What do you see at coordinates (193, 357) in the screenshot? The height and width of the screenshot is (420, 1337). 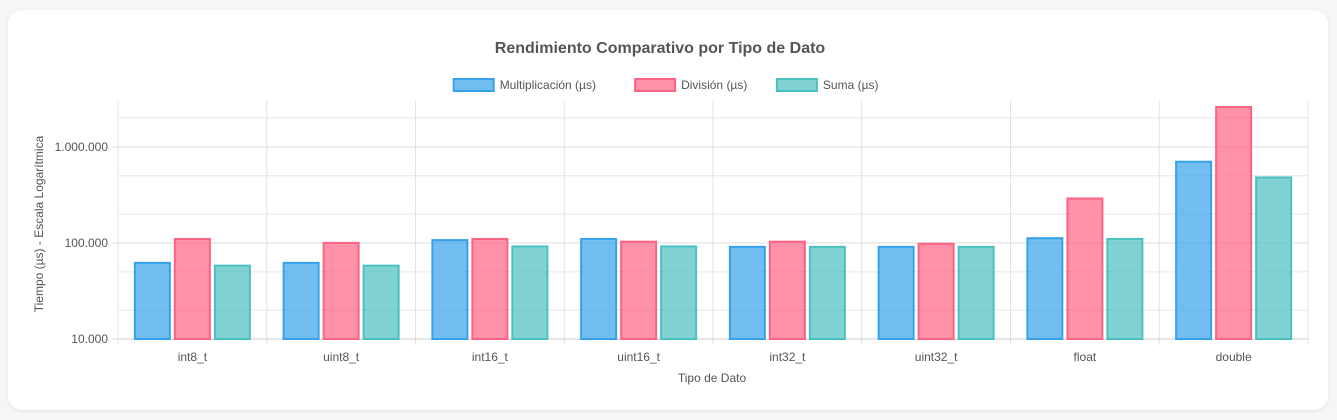 I see `x-tick-label: int8_t` at bounding box center [193, 357].